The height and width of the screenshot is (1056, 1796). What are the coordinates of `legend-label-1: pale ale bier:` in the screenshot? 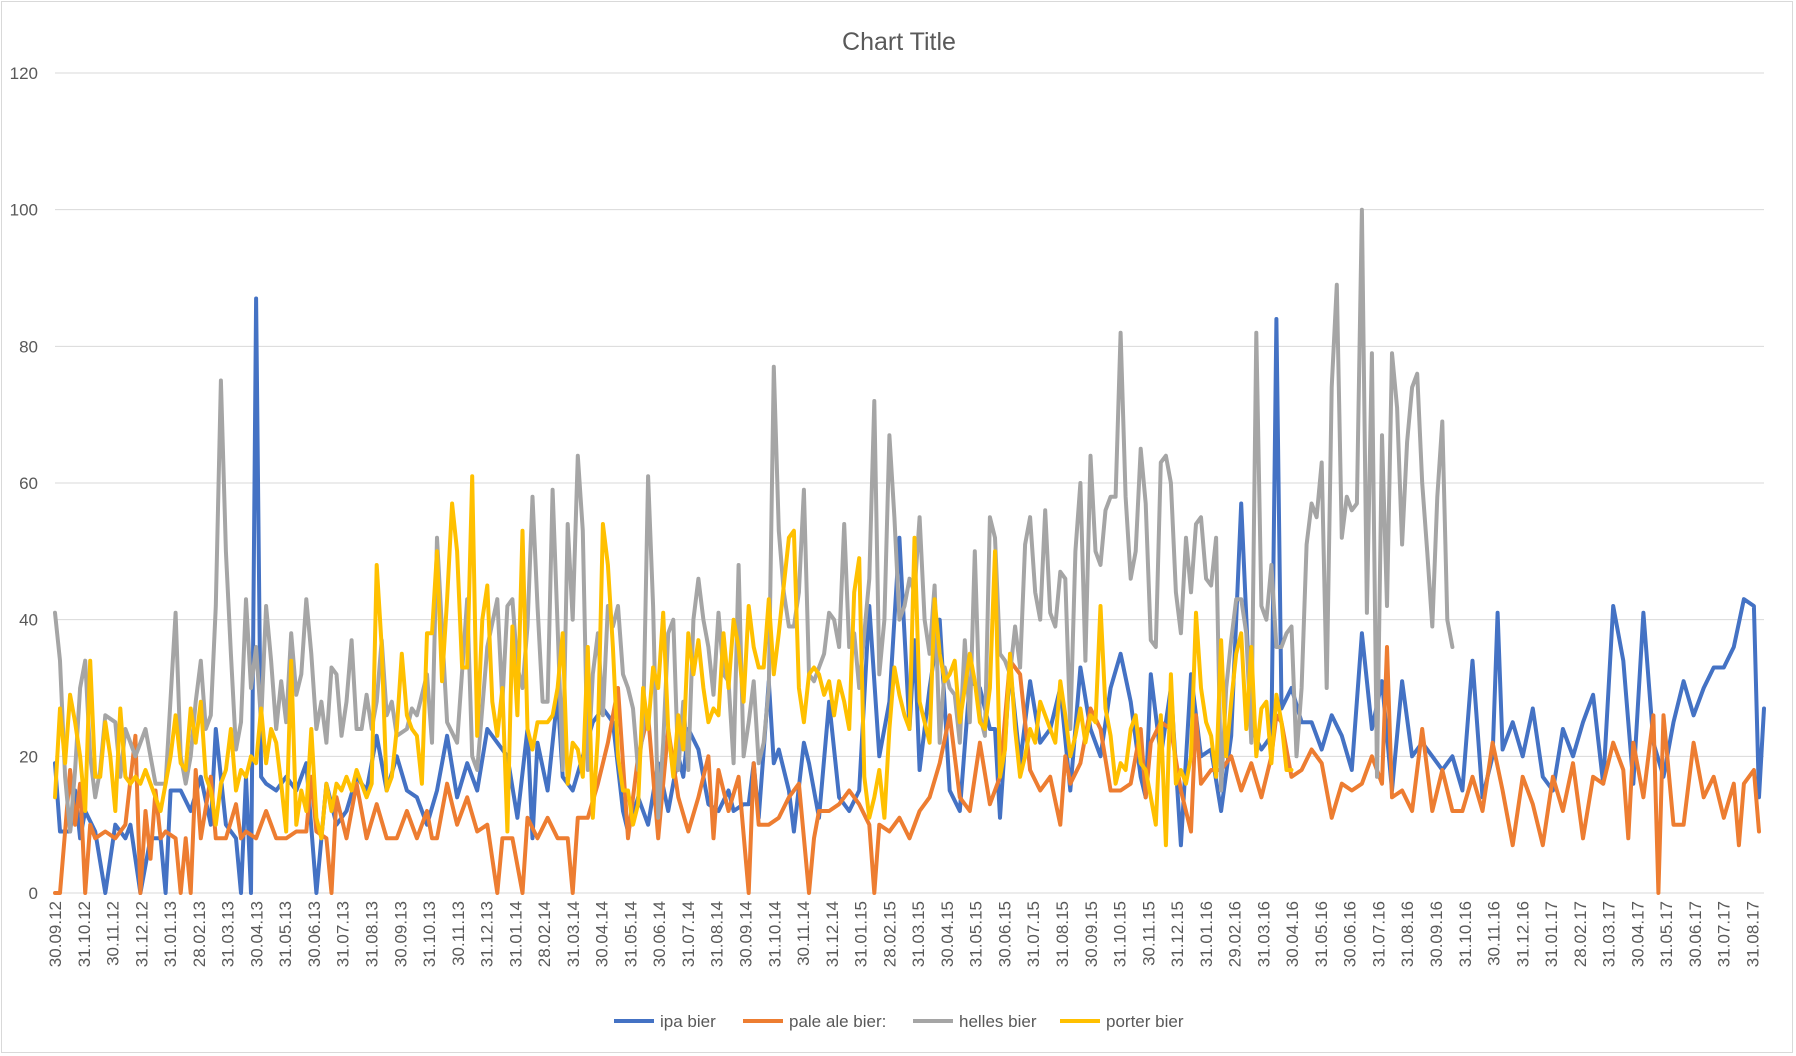 It's located at (837, 1021).